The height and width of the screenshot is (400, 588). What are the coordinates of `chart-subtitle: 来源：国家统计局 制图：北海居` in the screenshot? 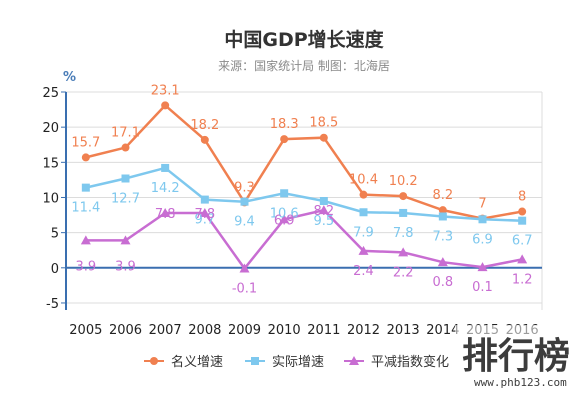 It's located at (304, 65).